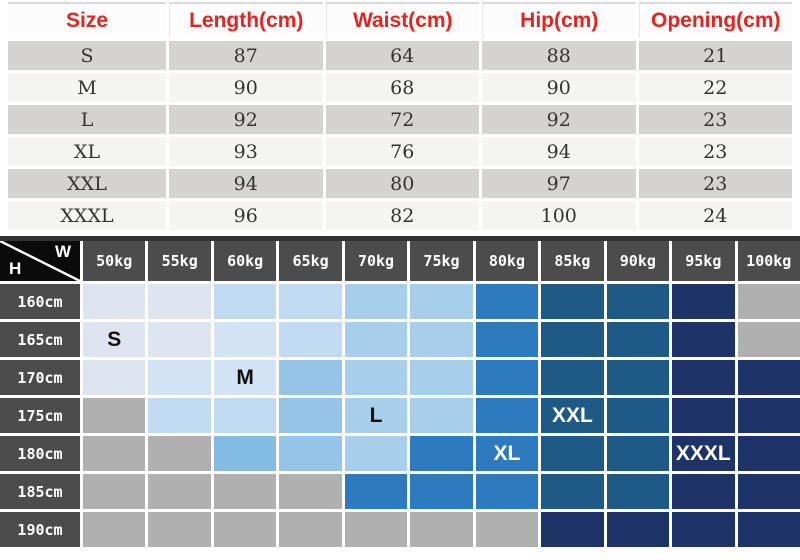 Image resolution: width=800 pixels, height=560 pixels. Describe the element at coordinates (559, 215) in the screenshot. I see `size-value: 100` at that location.